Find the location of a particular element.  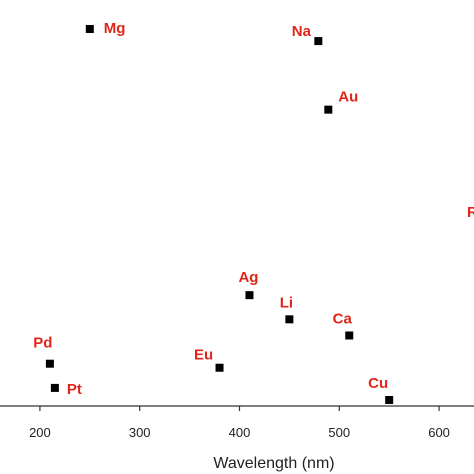

data-point-mg is located at coordinates (89, 29).